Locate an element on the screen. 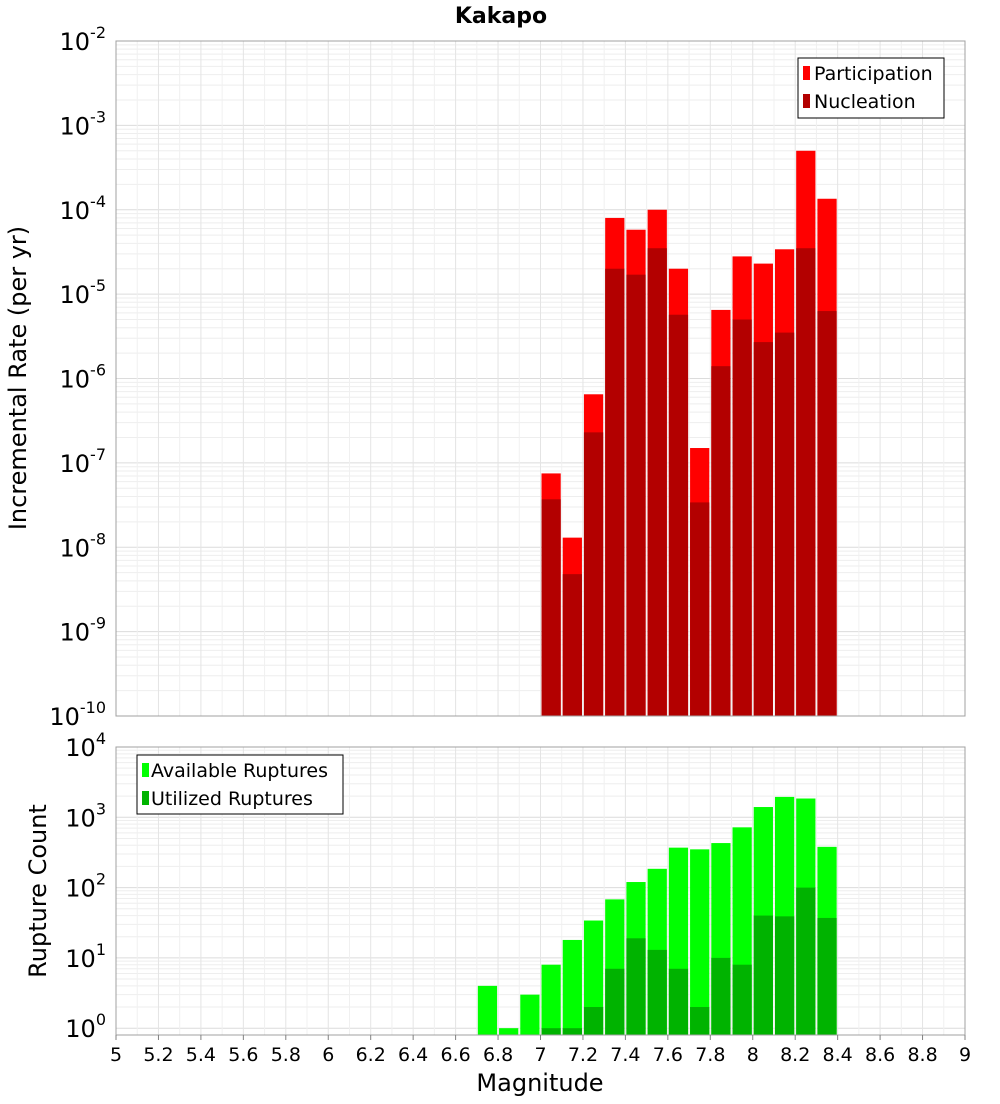 The height and width of the screenshot is (1104, 1000). x-tick-label: 7.8 is located at coordinates (710, 1055).